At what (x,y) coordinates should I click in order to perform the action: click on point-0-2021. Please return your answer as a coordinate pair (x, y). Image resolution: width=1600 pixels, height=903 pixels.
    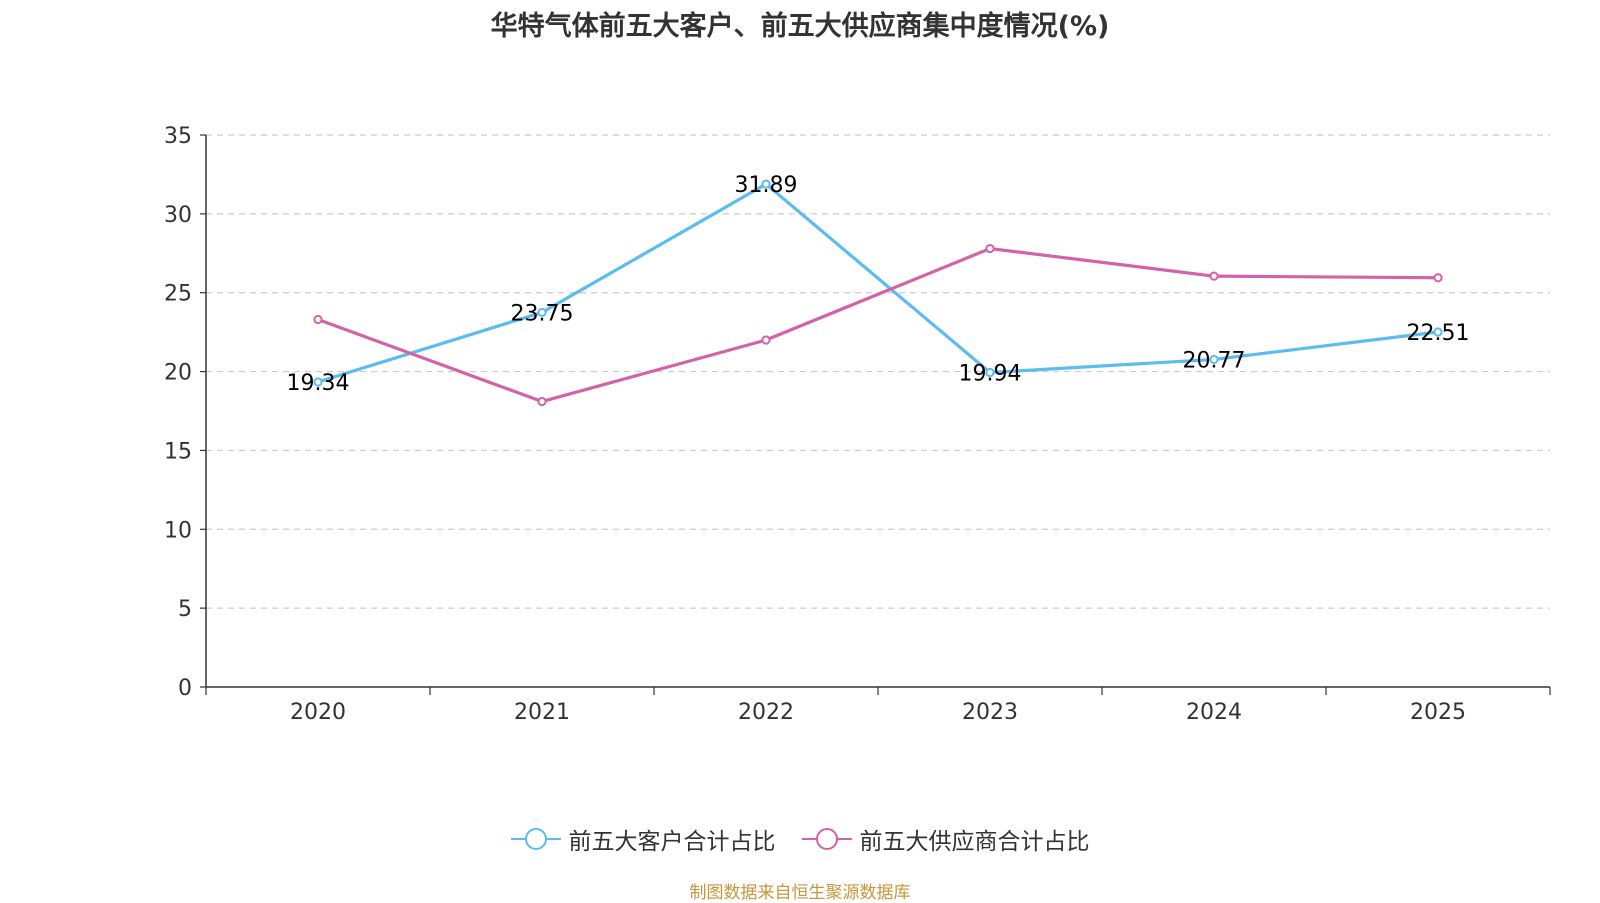
    Looking at the image, I should click on (542, 312).